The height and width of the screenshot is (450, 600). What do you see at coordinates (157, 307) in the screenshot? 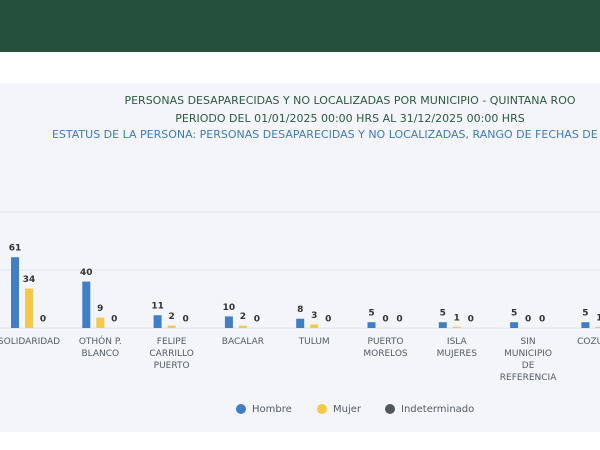
I see `value-label: 11` at bounding box center [157, 307].